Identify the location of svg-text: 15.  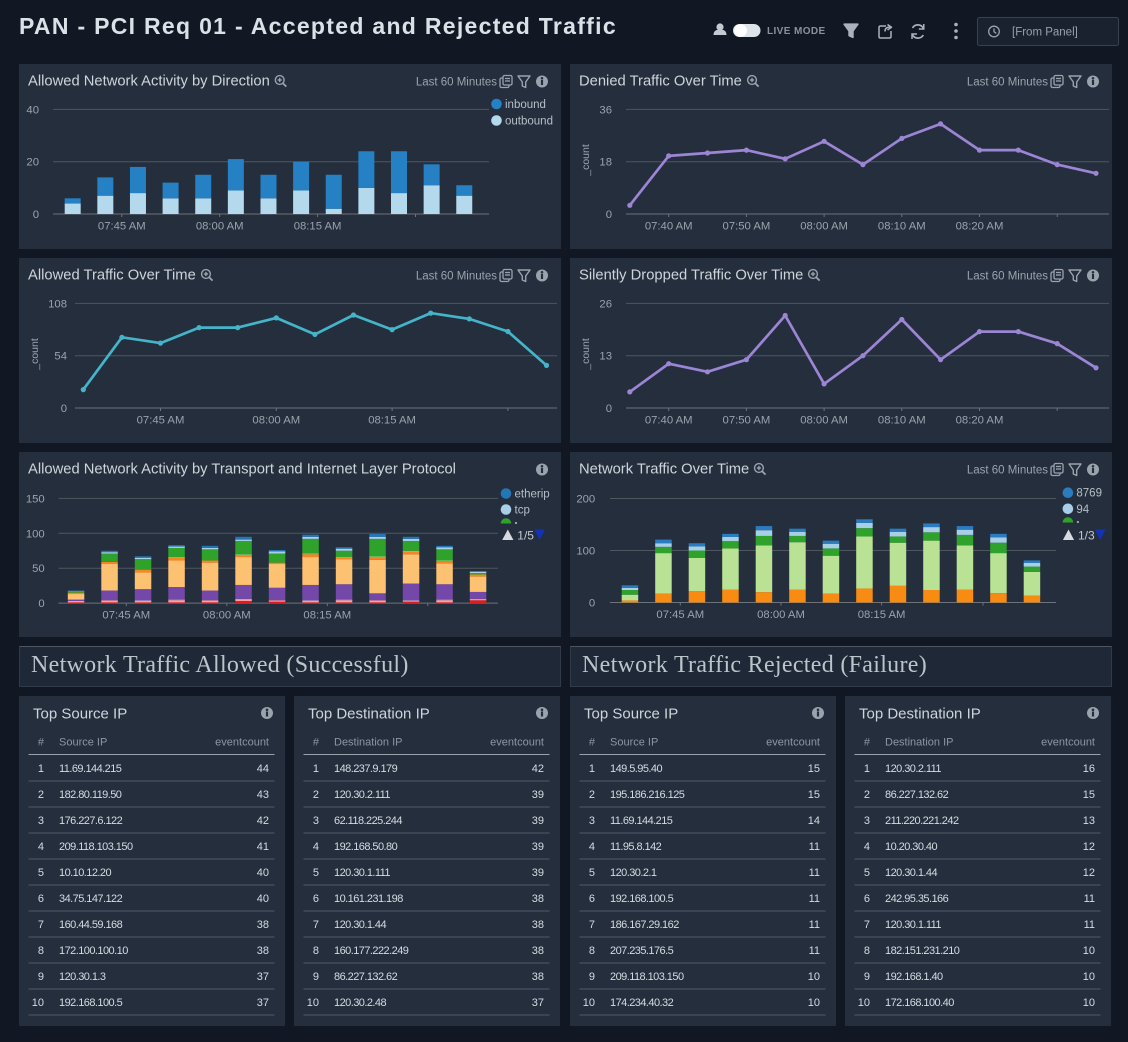
(814, 795).